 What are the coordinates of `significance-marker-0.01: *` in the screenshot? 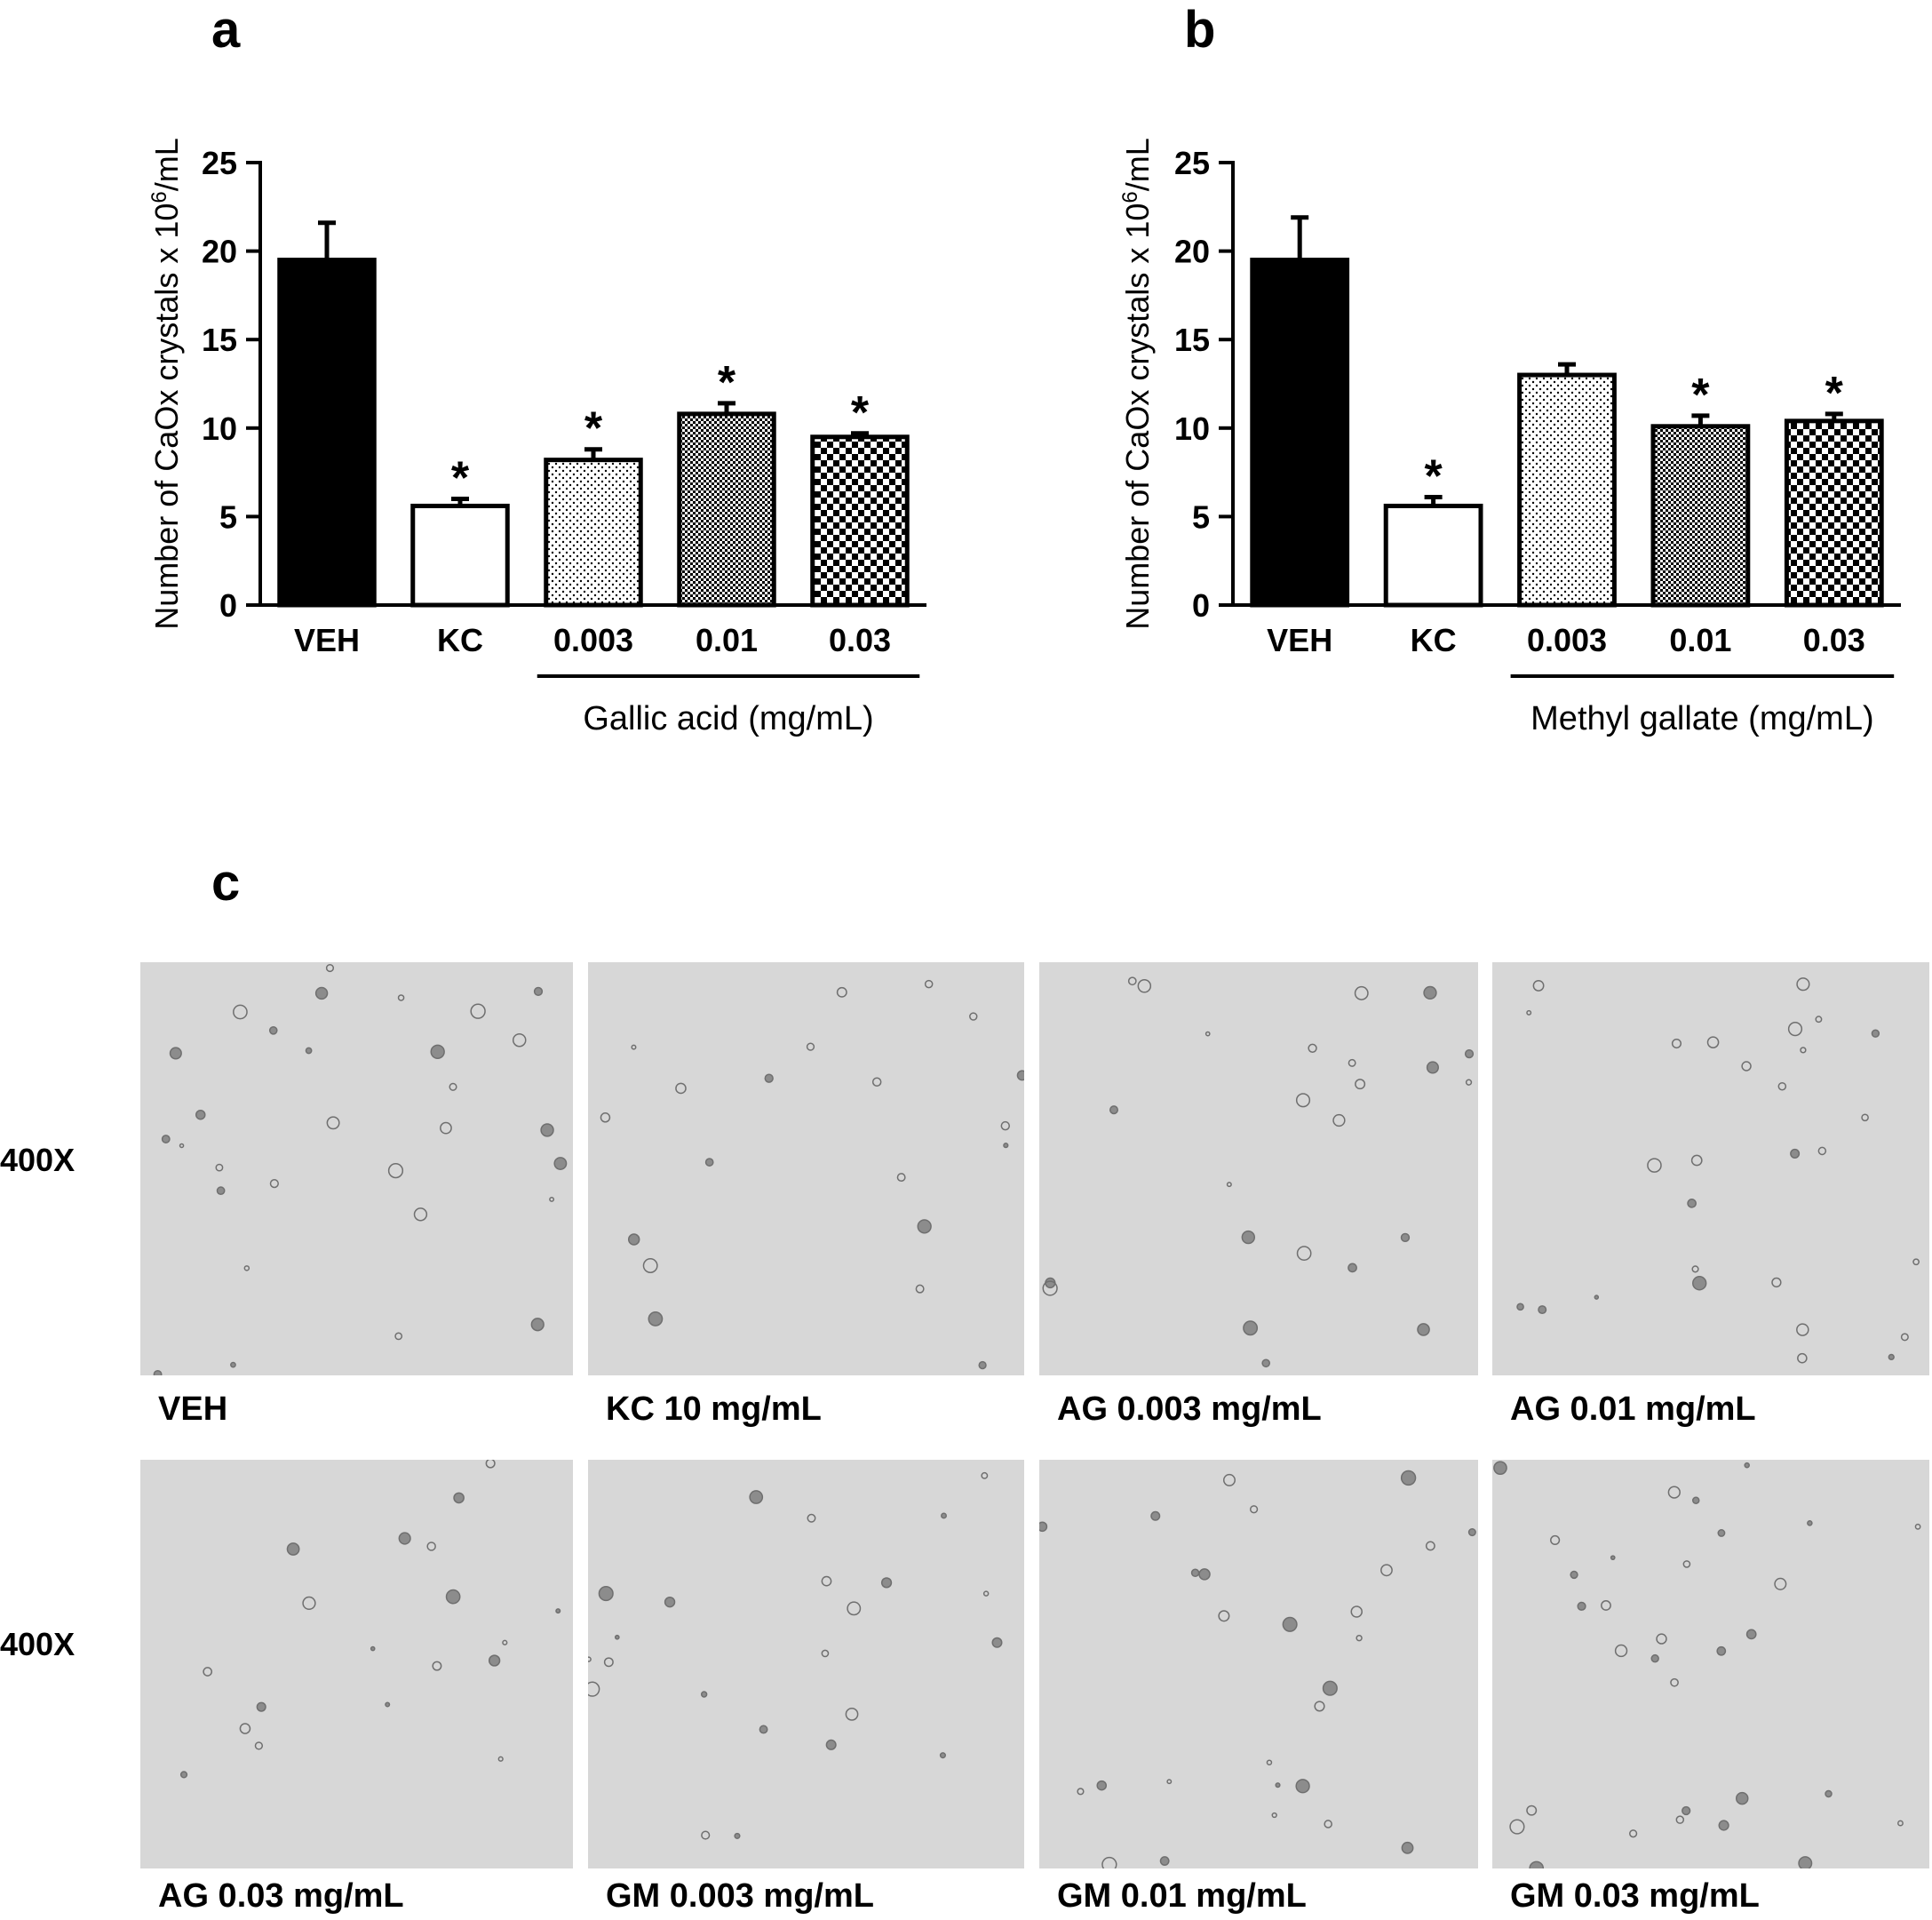 It's located at (727, 383).